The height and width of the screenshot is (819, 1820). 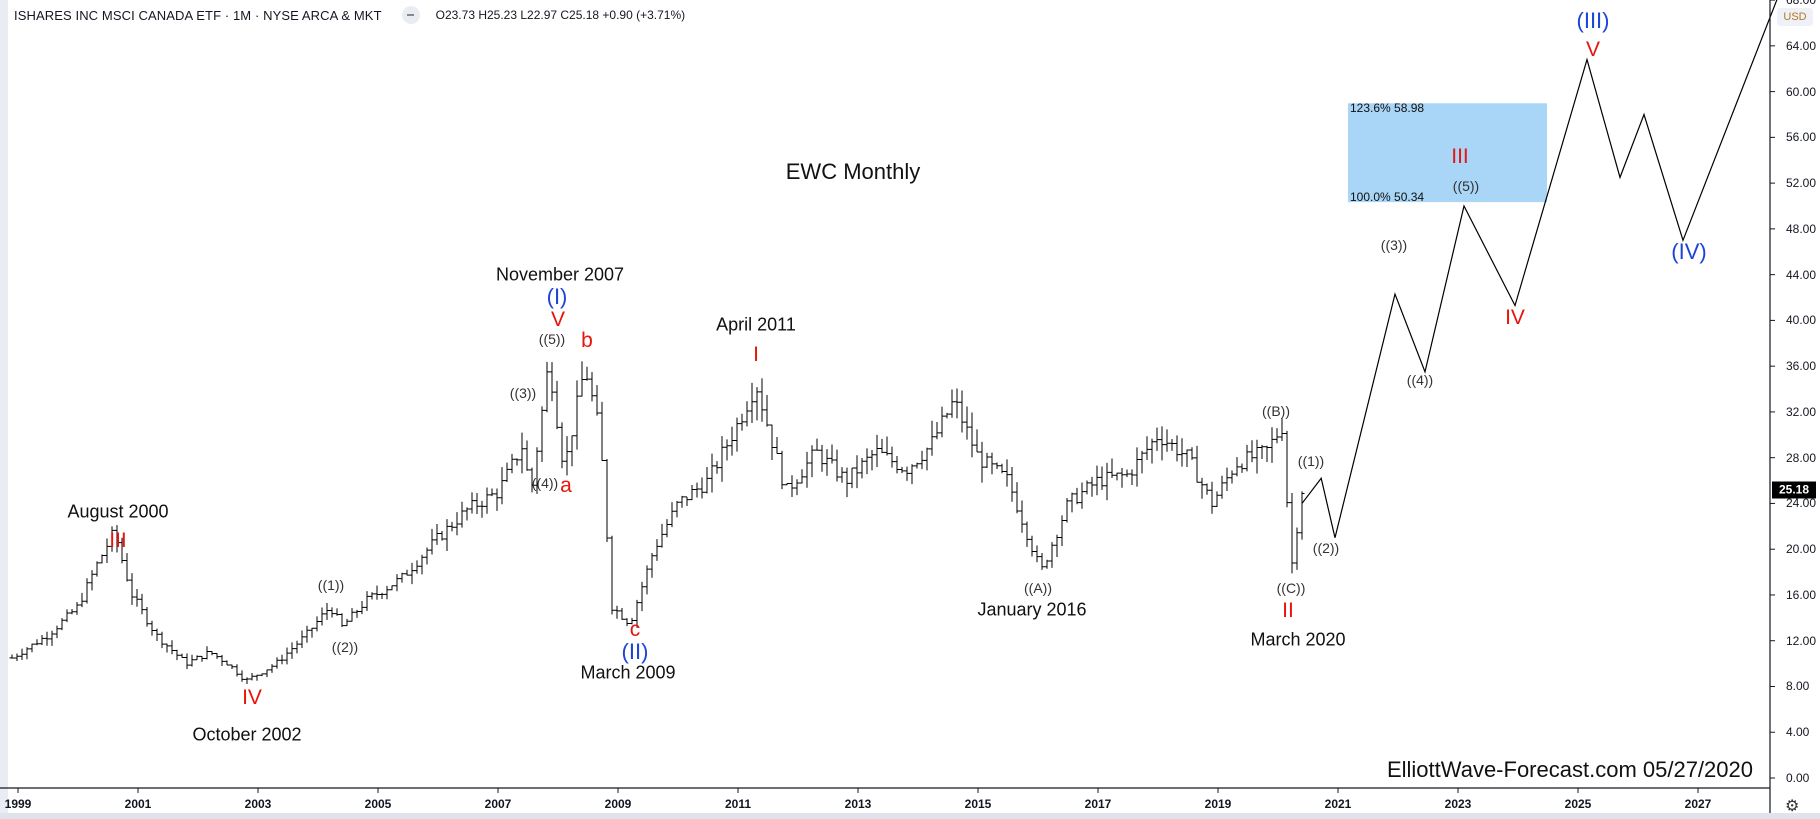 I want to click on wave-label-red: II, so click(x=1288, y=610).